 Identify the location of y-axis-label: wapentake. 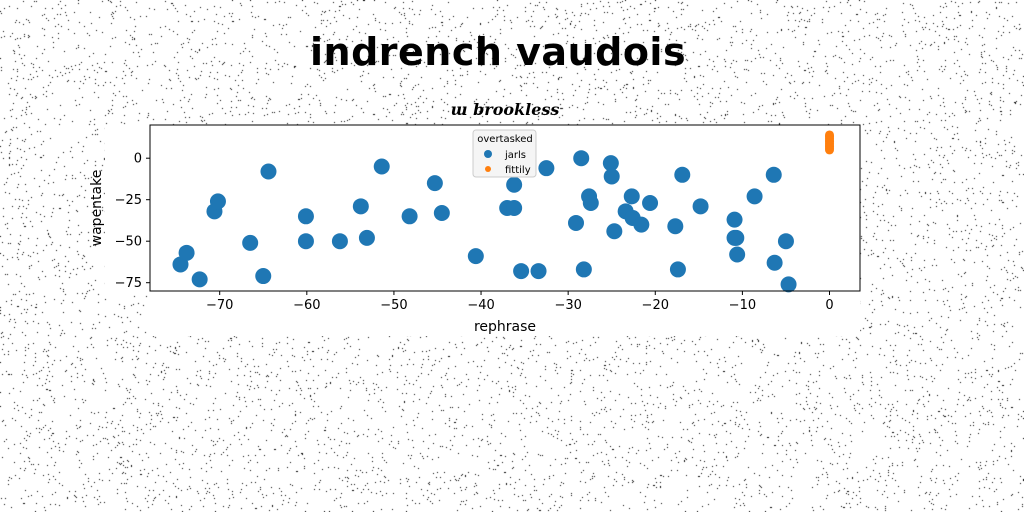
(97, 208).